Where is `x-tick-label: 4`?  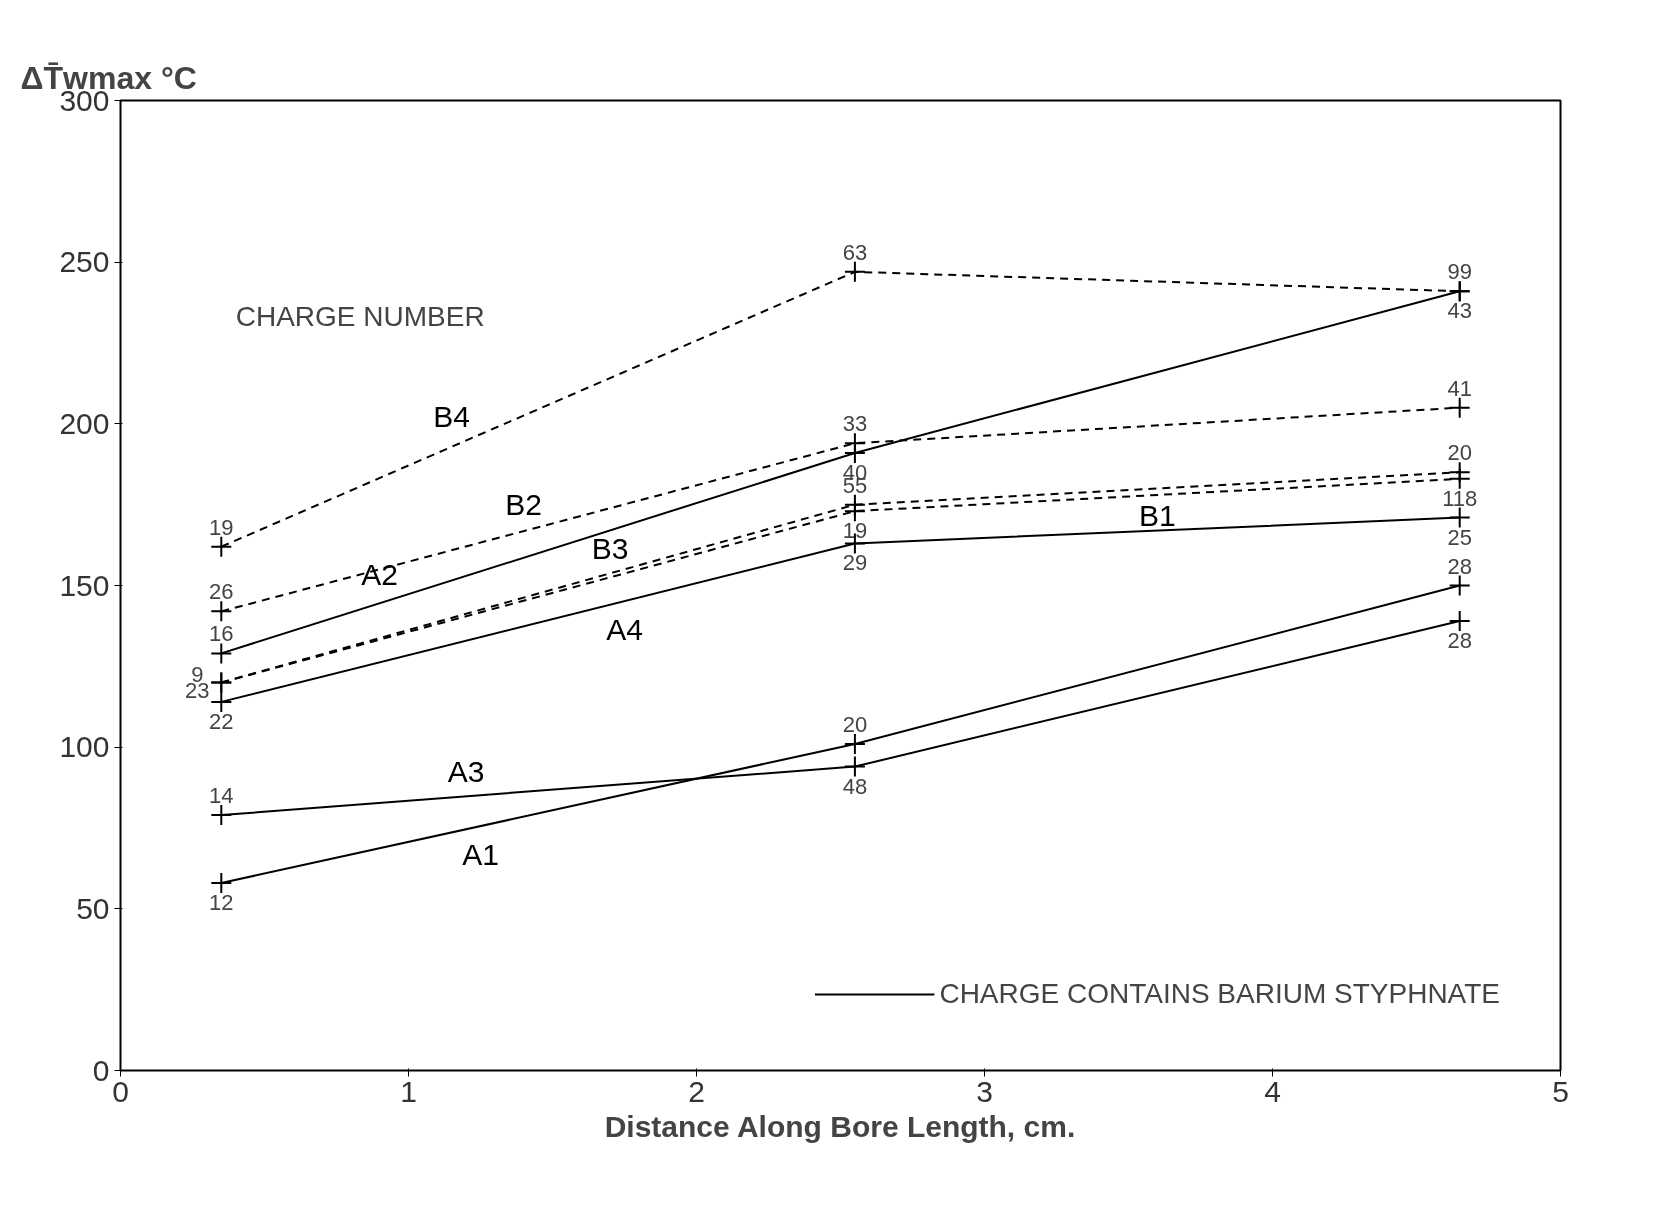
x-tick-label: 4 is located at coordinates (1272, 1091).